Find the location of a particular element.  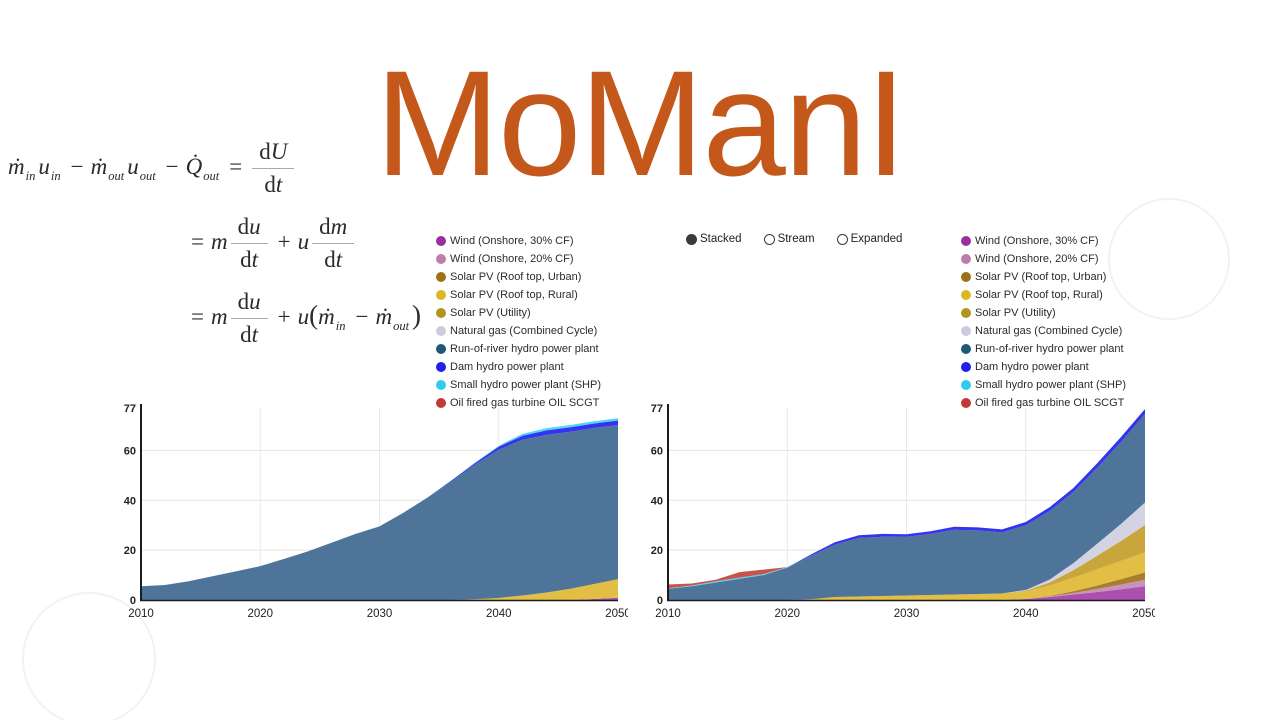

radio-label: Stacked is located at coordinates (721, 239).